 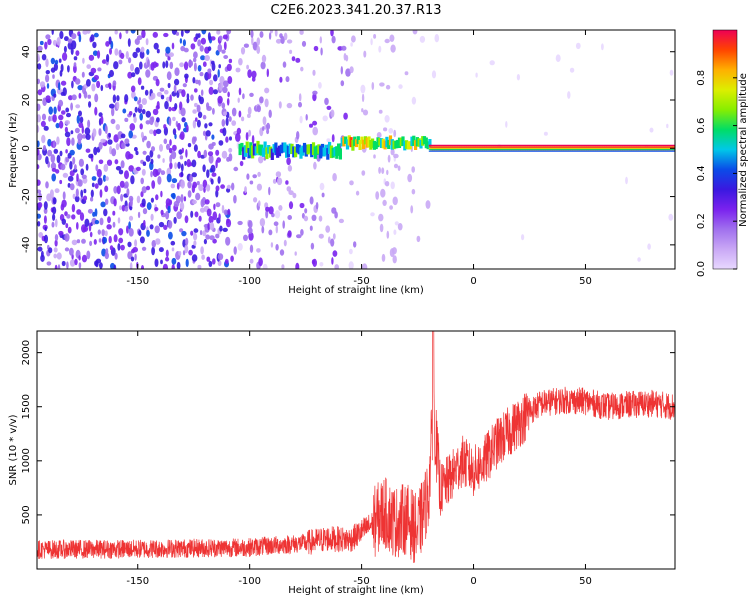 What do you see at coordinates (26, 100) in the screenshot?
I see `spectrogram-ytick-label: 20` at bounding box center [26, 100].